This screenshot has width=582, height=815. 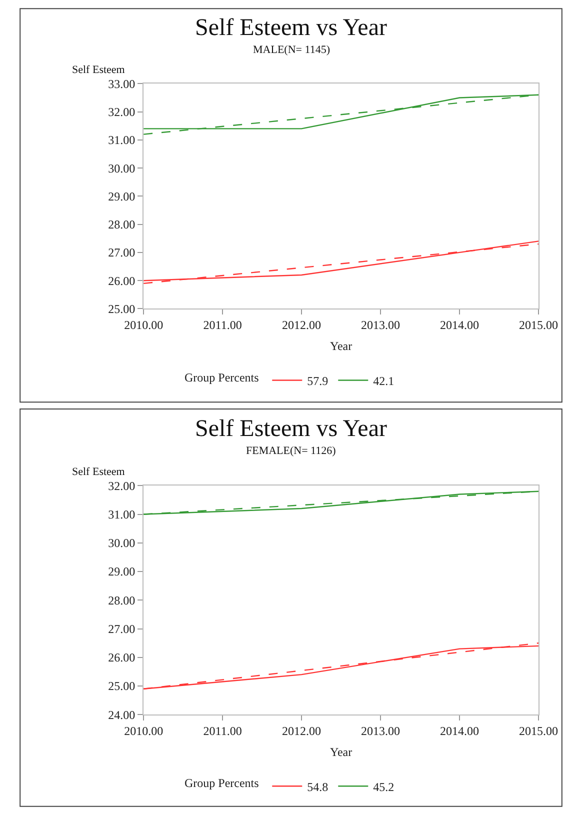 I want to click on legend-label: 54.8, so click(x=317, y=787).